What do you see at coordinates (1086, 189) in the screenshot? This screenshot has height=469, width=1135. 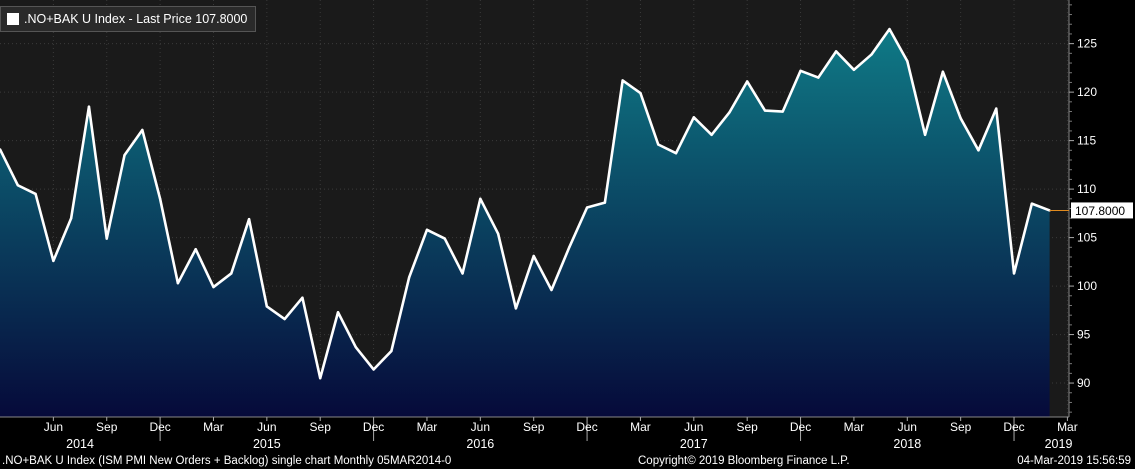 I see `y-tick-label: 110` at bounding box center [1086, 189].